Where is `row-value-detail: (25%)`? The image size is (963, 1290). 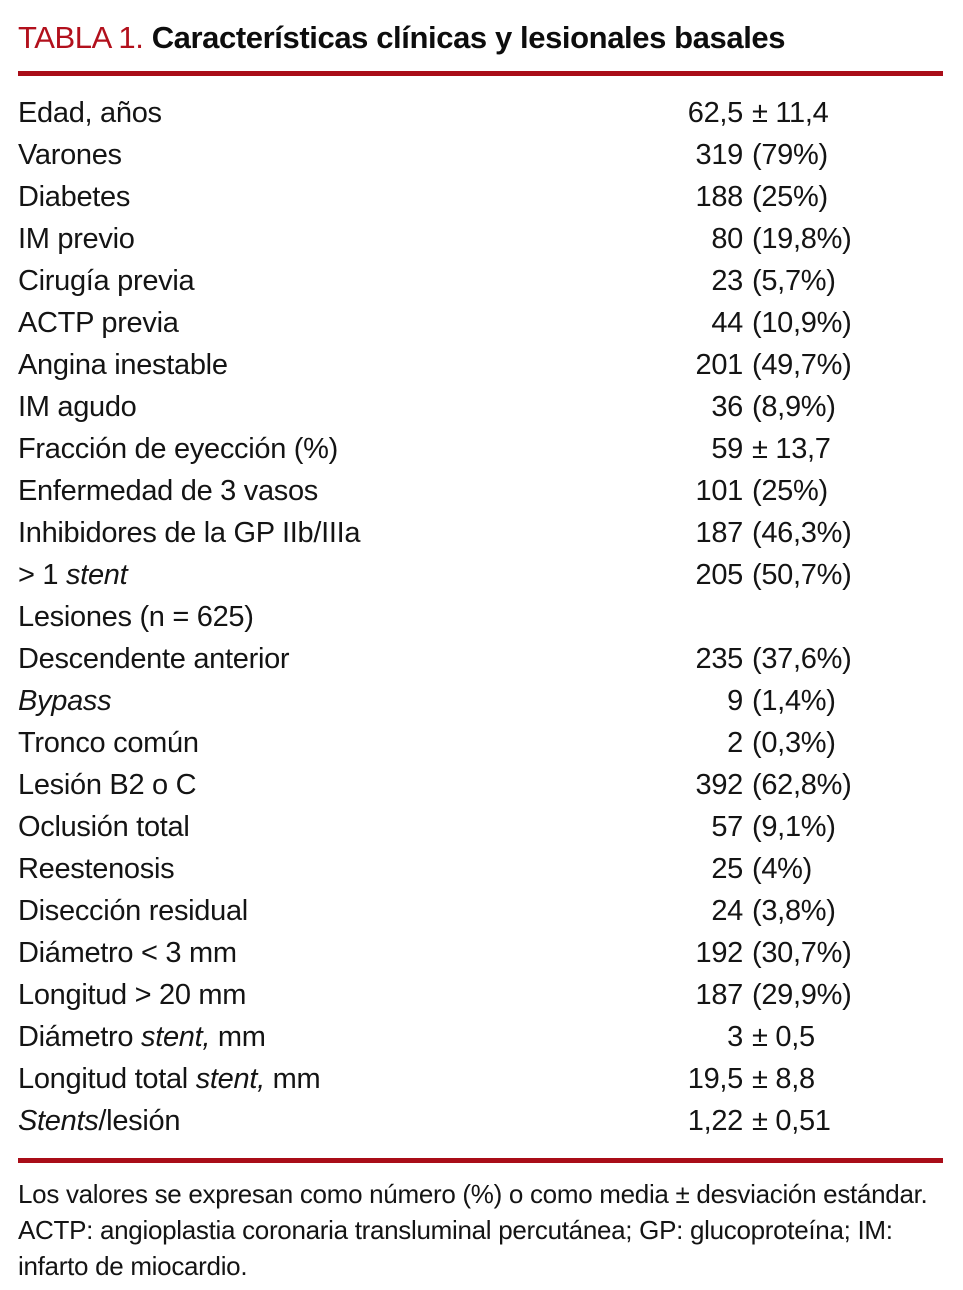 row-value-detail: (25%) is located at coordinates (790, 491).